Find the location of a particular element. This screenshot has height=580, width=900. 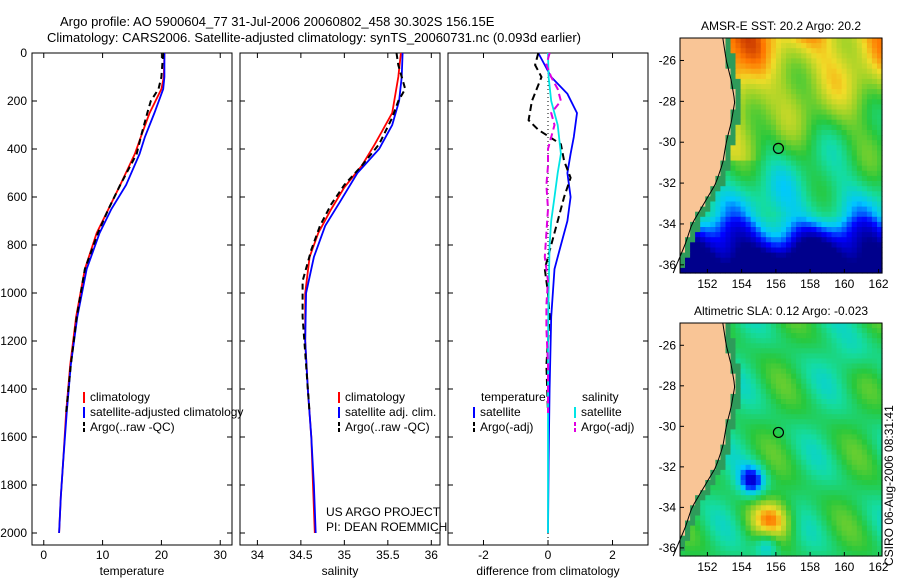

sst-map-ytick-label: -28 is located at coordinates (668, 101).